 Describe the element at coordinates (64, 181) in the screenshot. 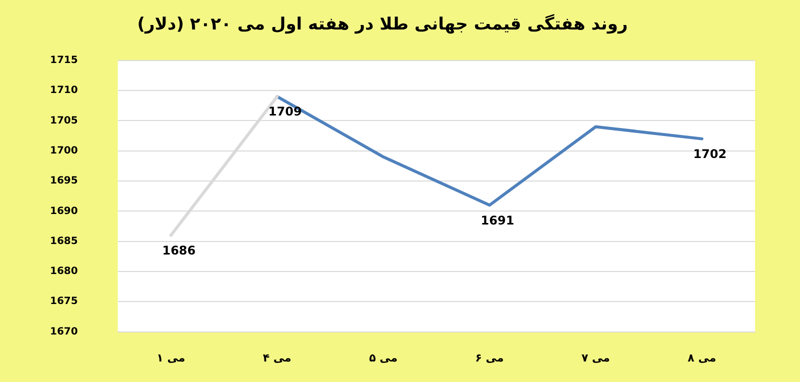

I see `y-tick-label: 1695` at that location.